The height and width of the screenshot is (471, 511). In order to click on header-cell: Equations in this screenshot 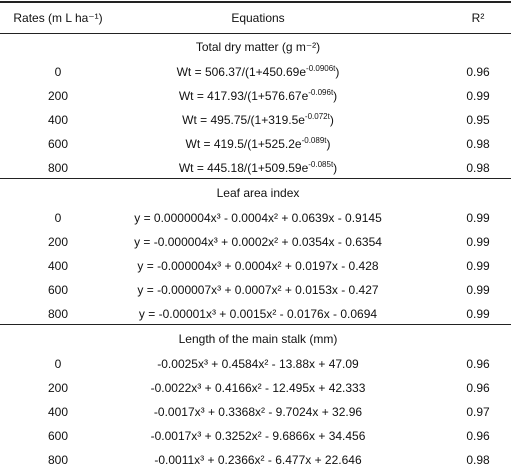, I will do `click(258, 18)`.